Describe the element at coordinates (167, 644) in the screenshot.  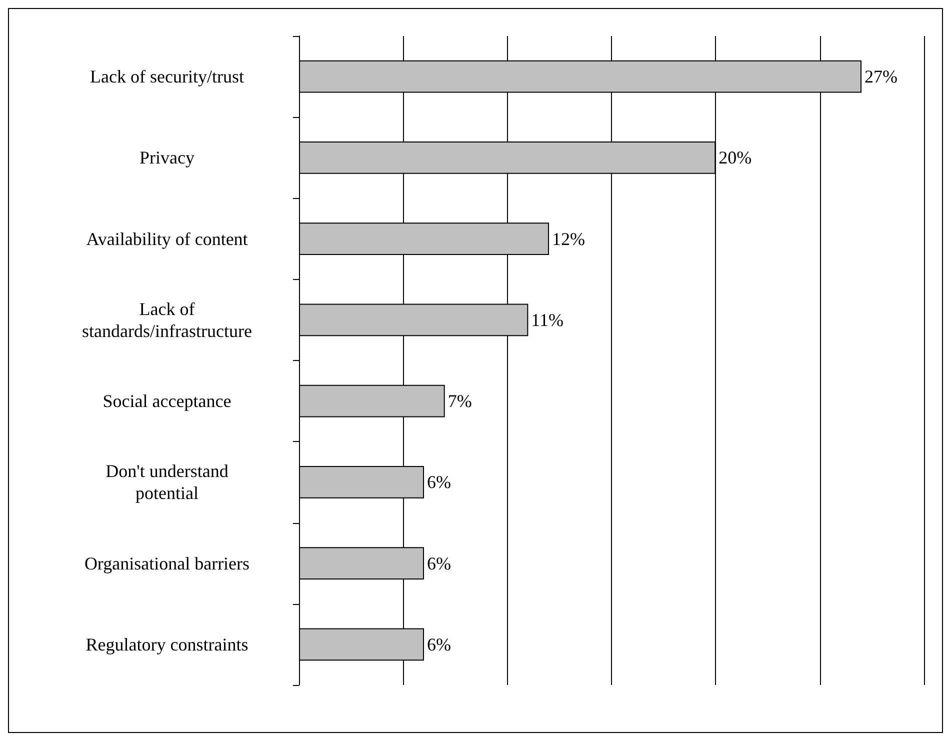
I see `y-tick-label: Regulatory constraints` at that location.